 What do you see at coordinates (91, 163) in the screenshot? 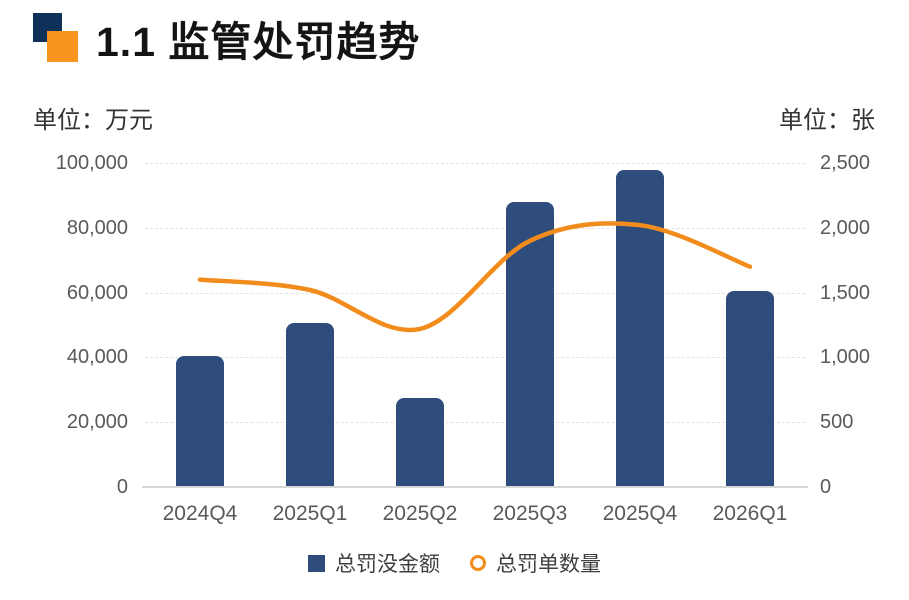
I see `axis-tick-label: 100,000` at bounding box center [91, 163].